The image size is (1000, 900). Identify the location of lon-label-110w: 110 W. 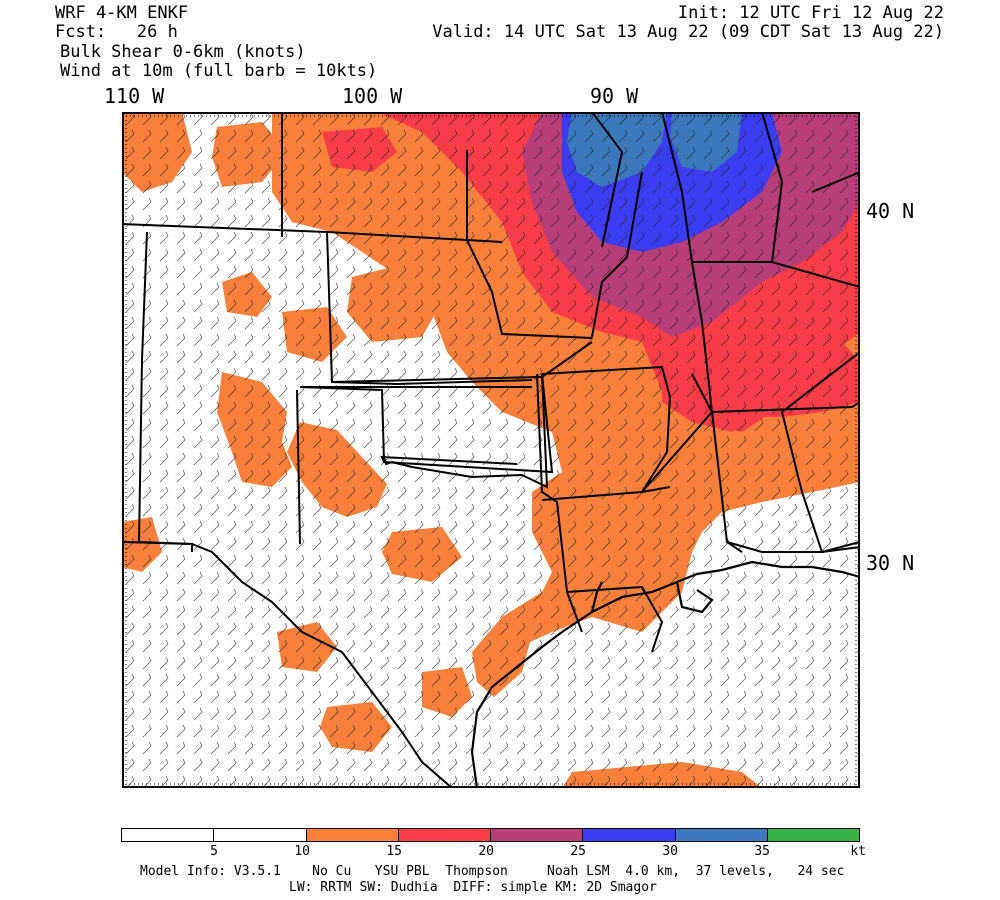
(134, 96).